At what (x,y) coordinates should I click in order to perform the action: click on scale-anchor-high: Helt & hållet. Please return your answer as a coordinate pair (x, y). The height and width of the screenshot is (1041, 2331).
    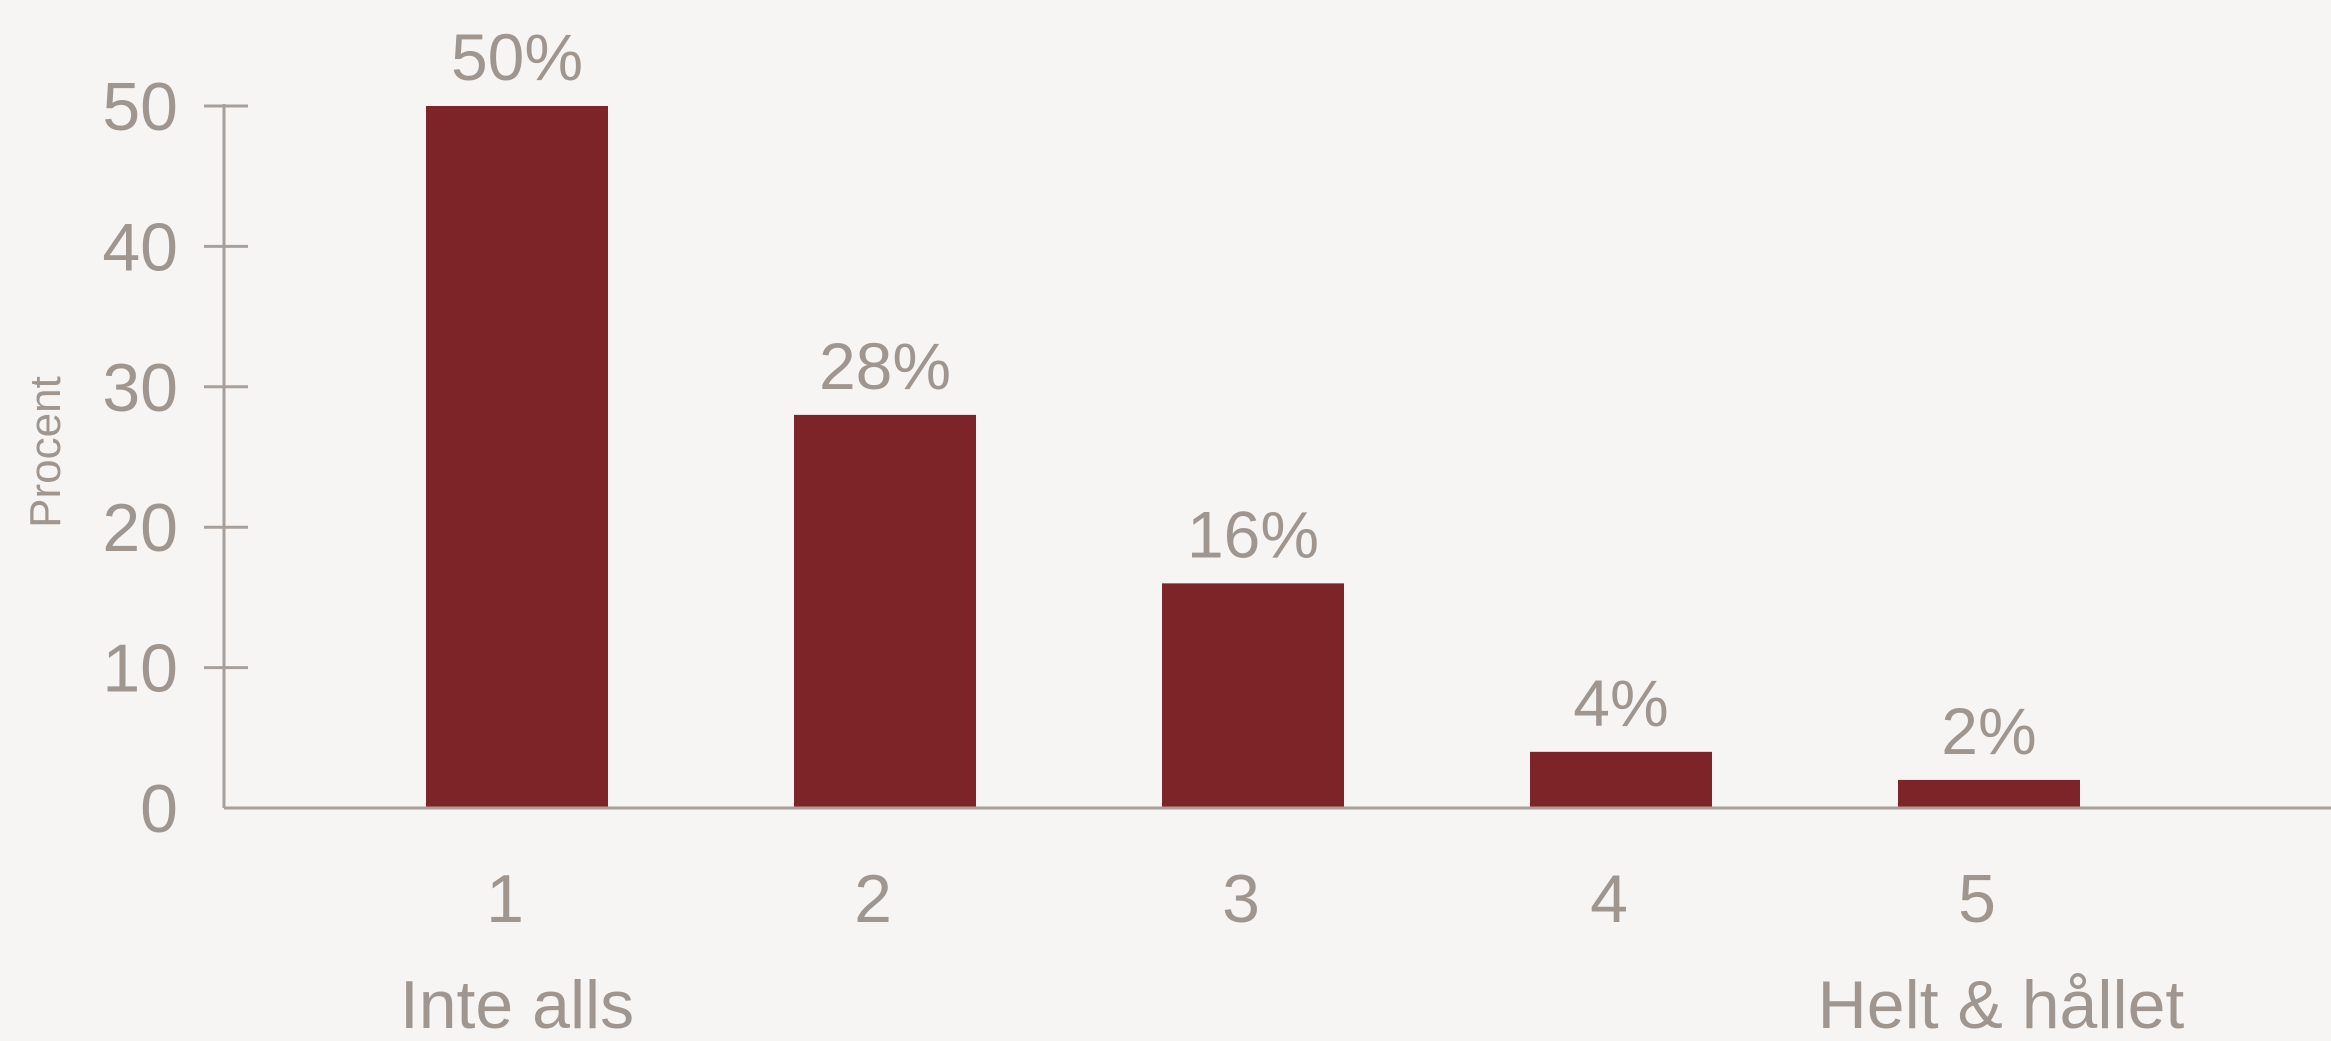
    Looking at the image, I should click on (2001, 1004).